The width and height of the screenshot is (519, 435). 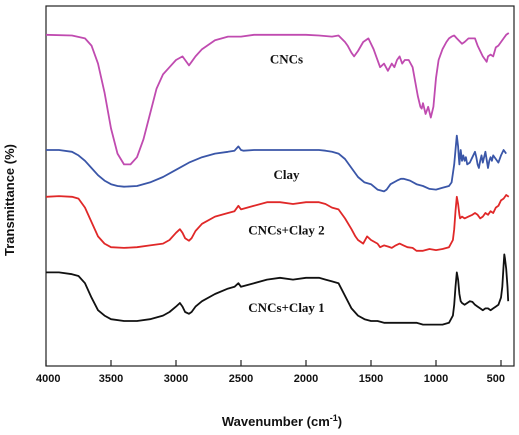 What do you see at coordinates (286, 307) in the screenshot?
I see `series-label-cncs-clay-1: CNCs+Clay 1` at bounding box center [286, 307].